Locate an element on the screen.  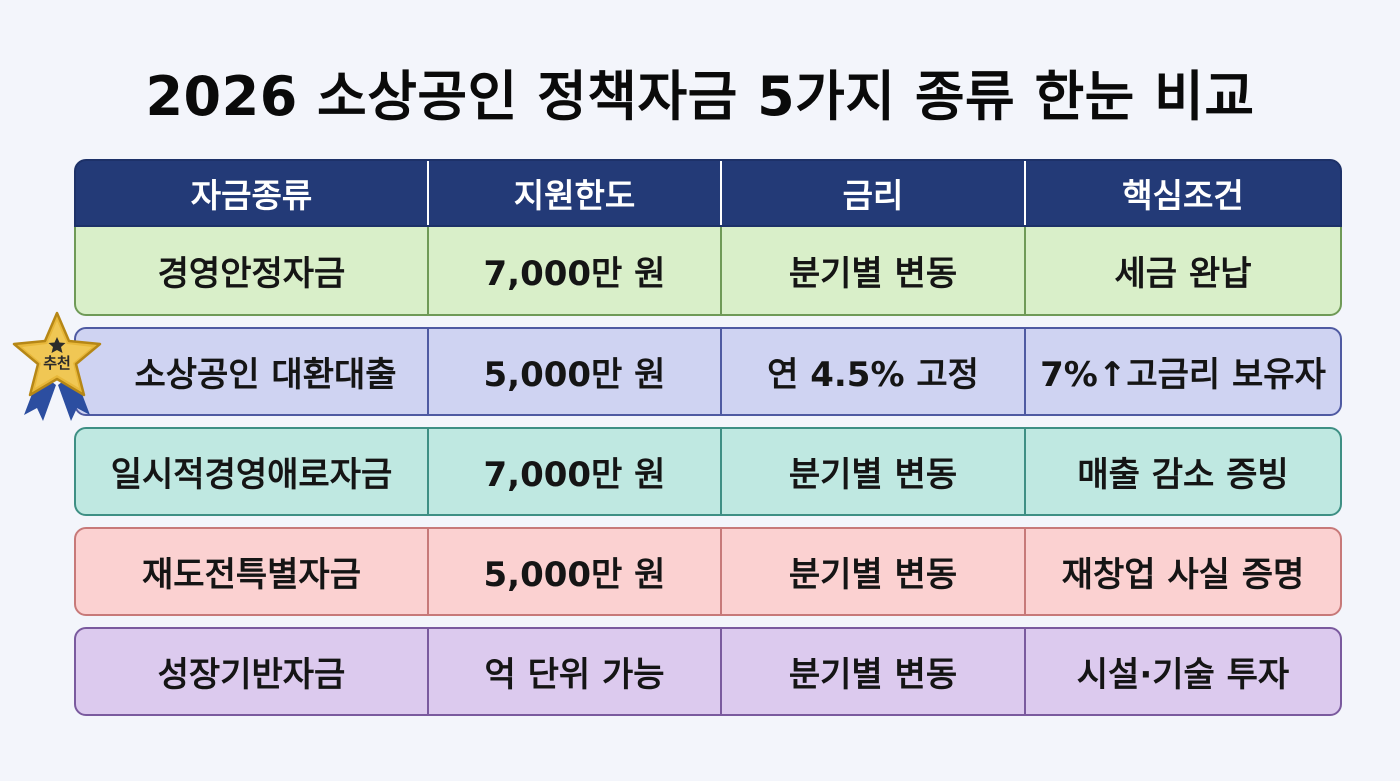
header-cell-rate: 금리 is located at coordinates (872, 193).